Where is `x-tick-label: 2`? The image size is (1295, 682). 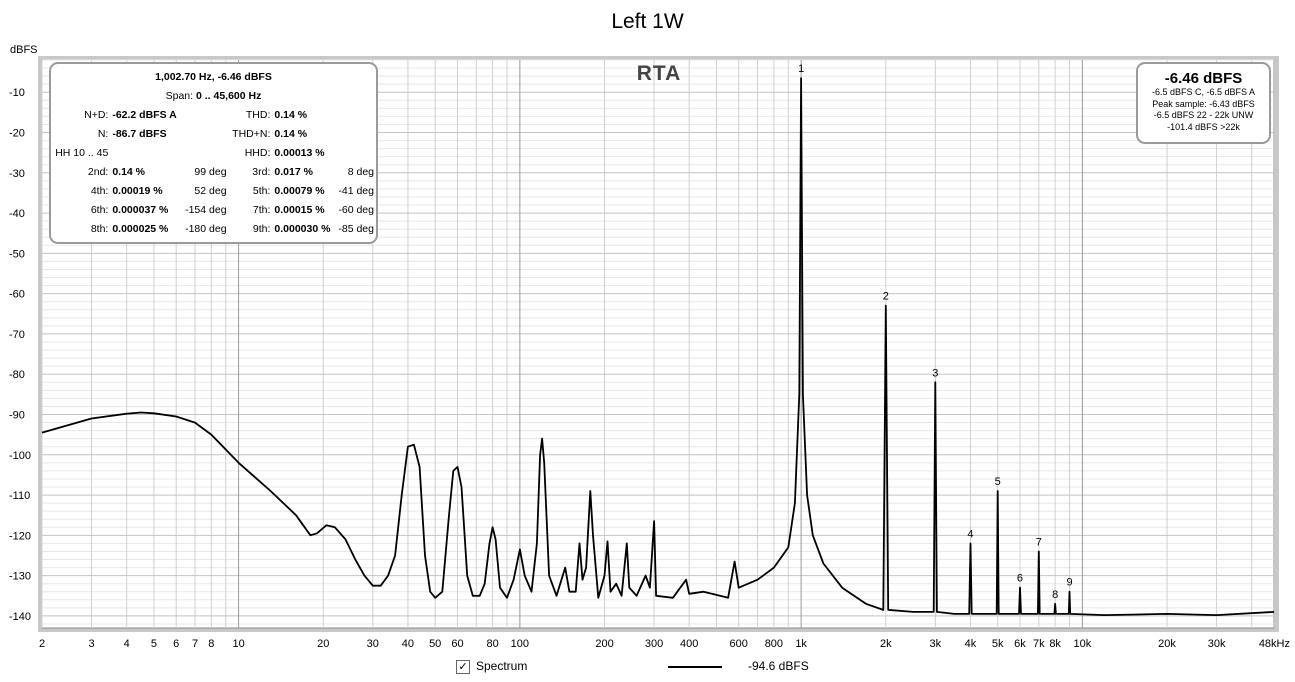 x-tick-label: 2 is located at coordinates (42, 644).